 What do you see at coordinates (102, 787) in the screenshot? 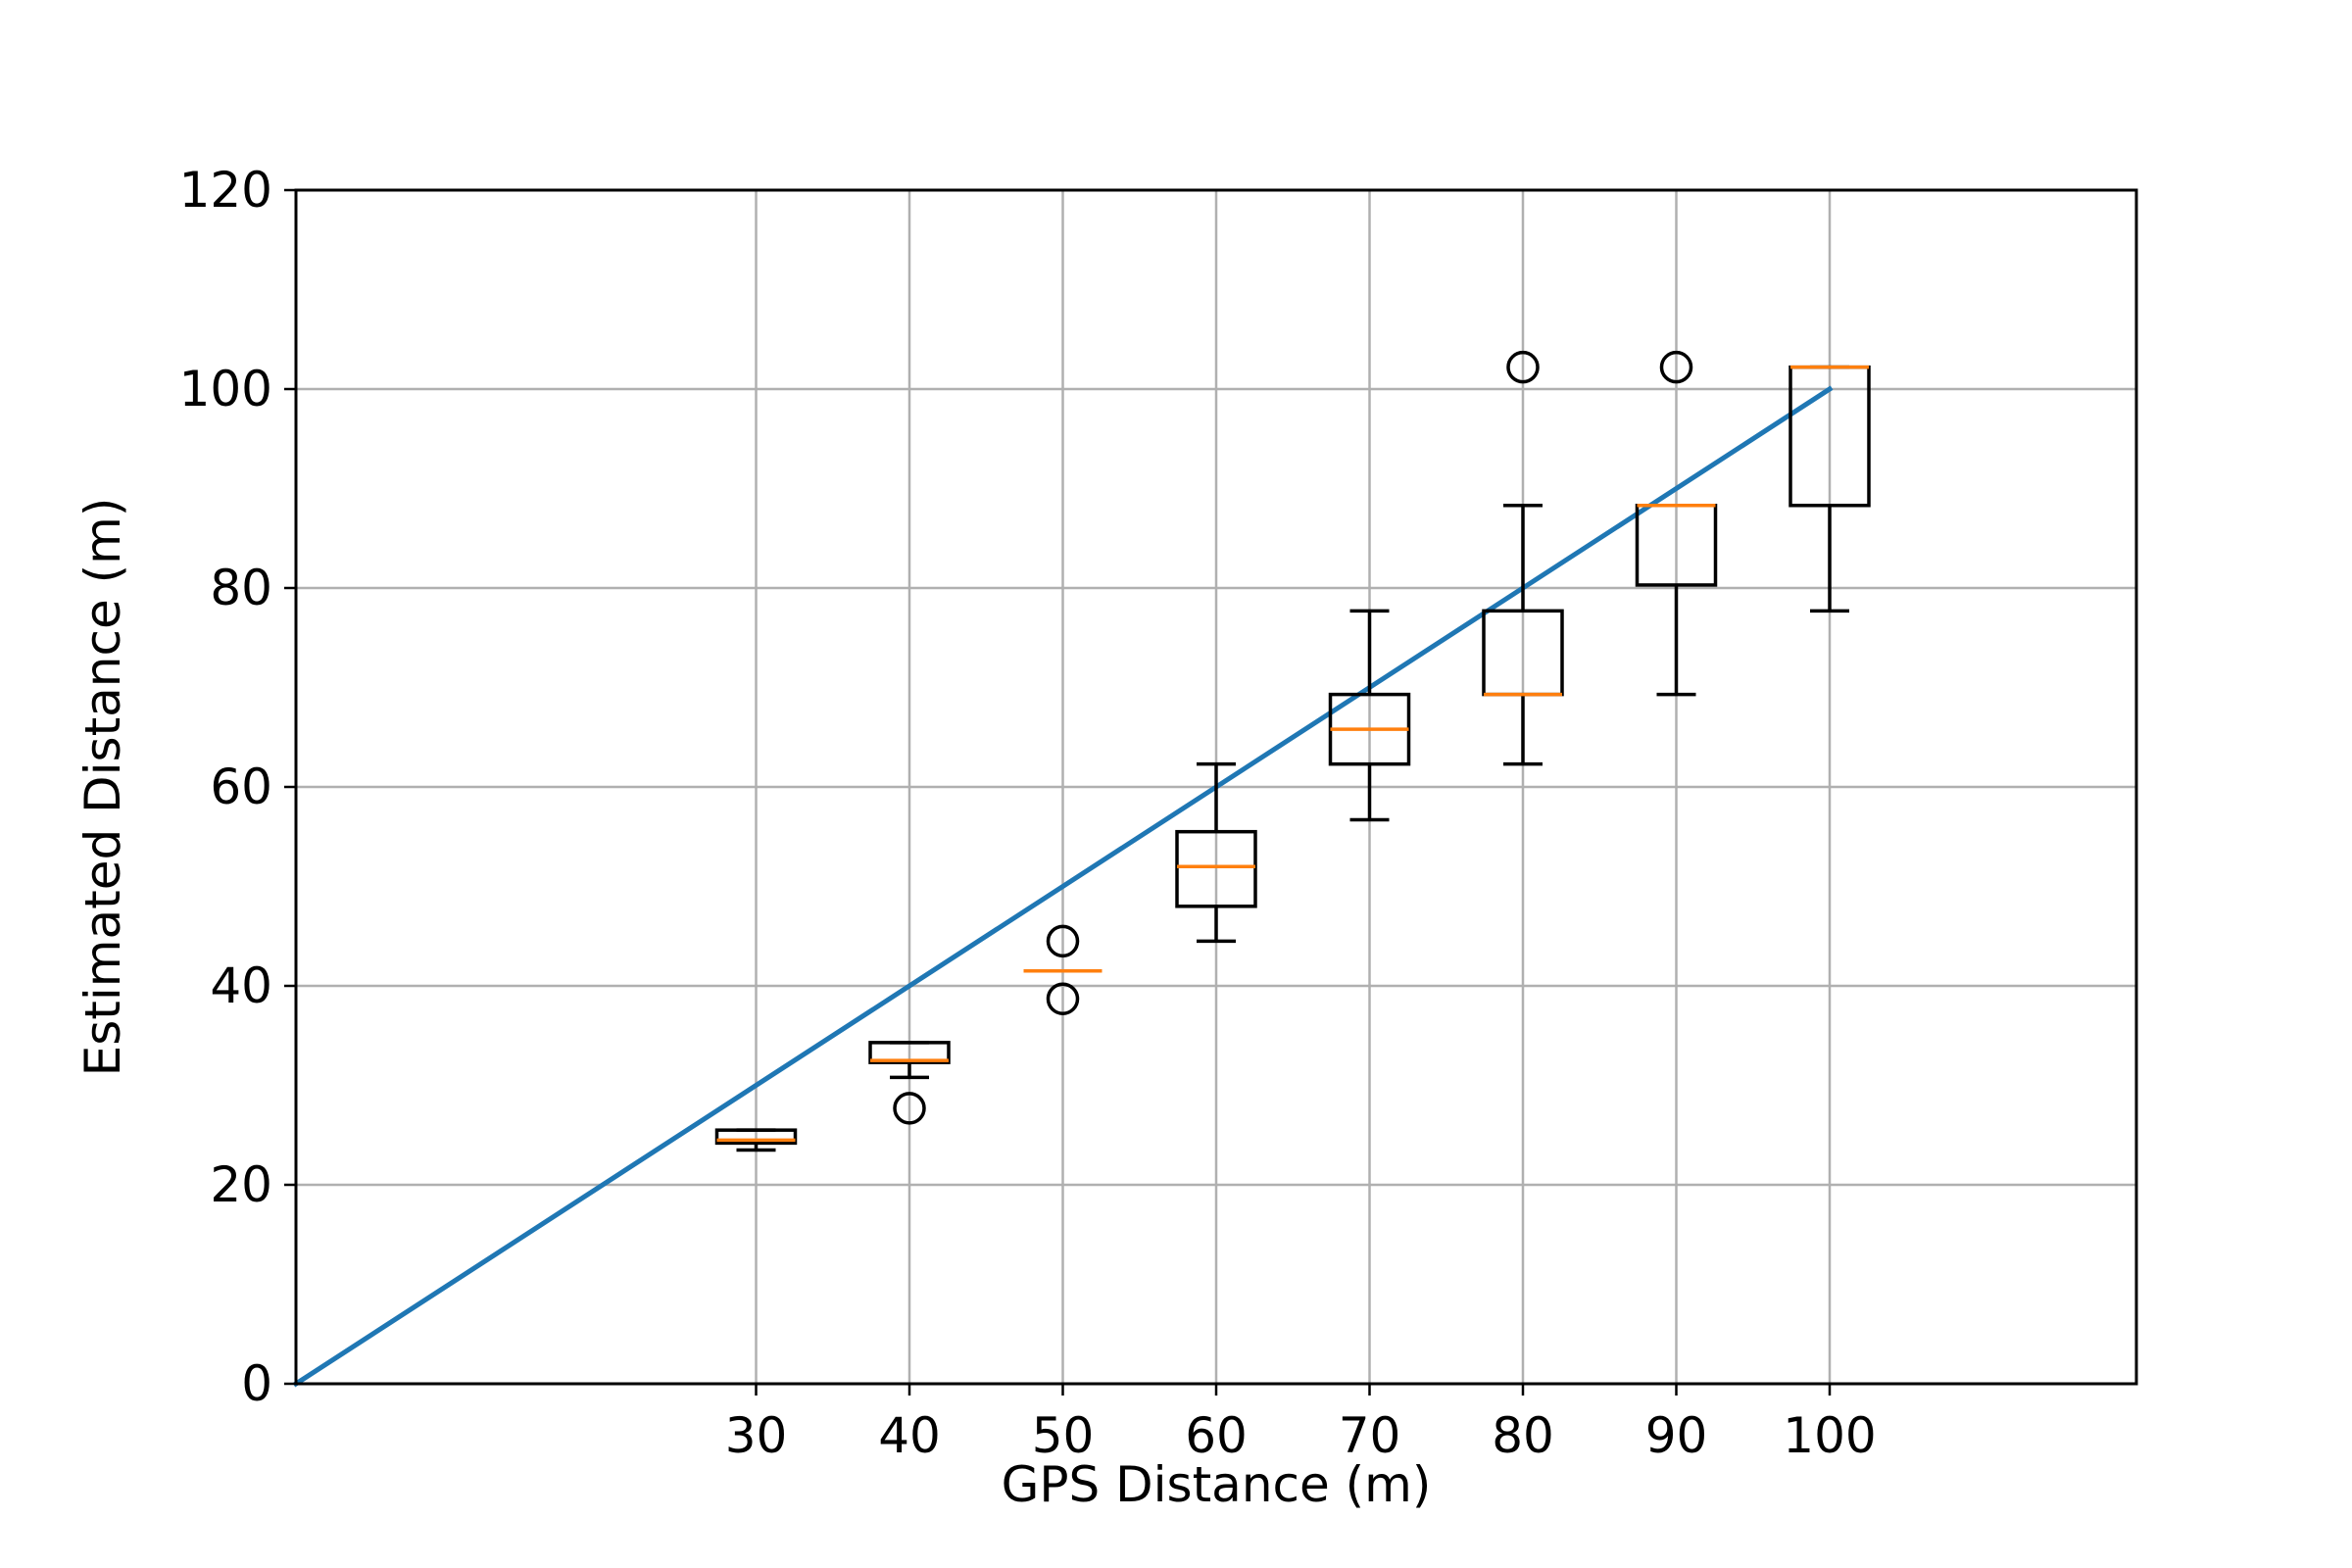
I see `y-axis-label: Estimated Distance (m)` at bounding box center [102, 787].